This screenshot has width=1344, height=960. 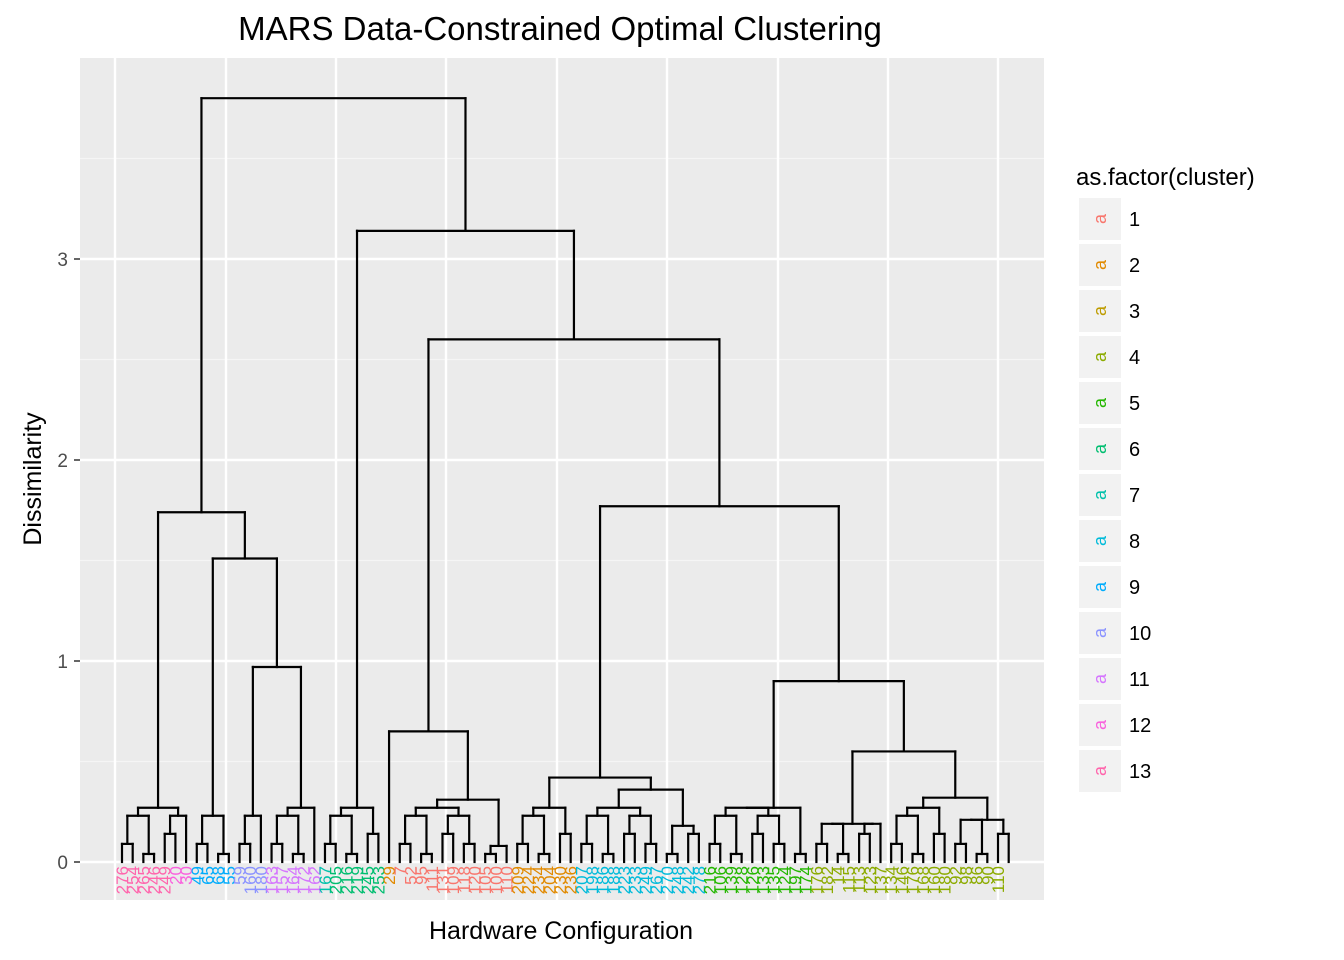 What do you see at coordinates (1134, 266) in the screenshot?
I see `legend-label-2: 2` at bounding box center [1134, 266].